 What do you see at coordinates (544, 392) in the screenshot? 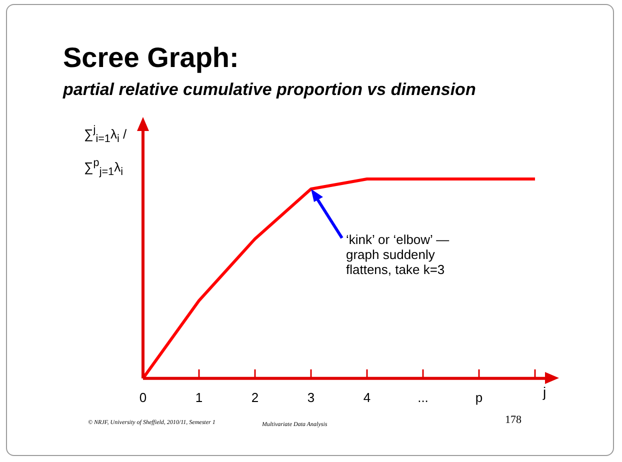
I see `x-axis-title: j` at bounding box center [544, 392].